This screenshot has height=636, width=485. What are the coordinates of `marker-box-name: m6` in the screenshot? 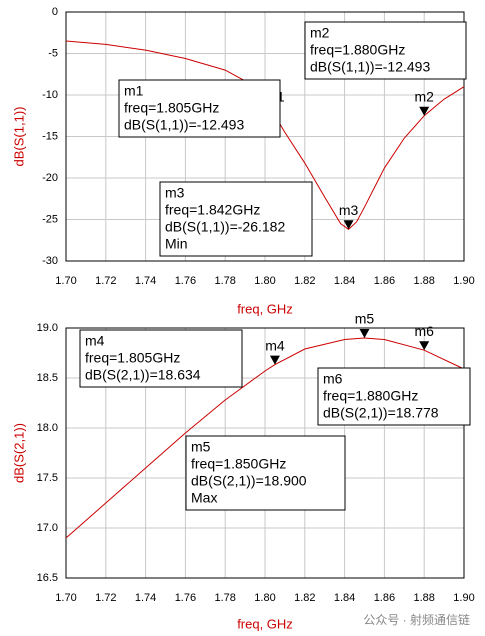 It's located at (333, 379).